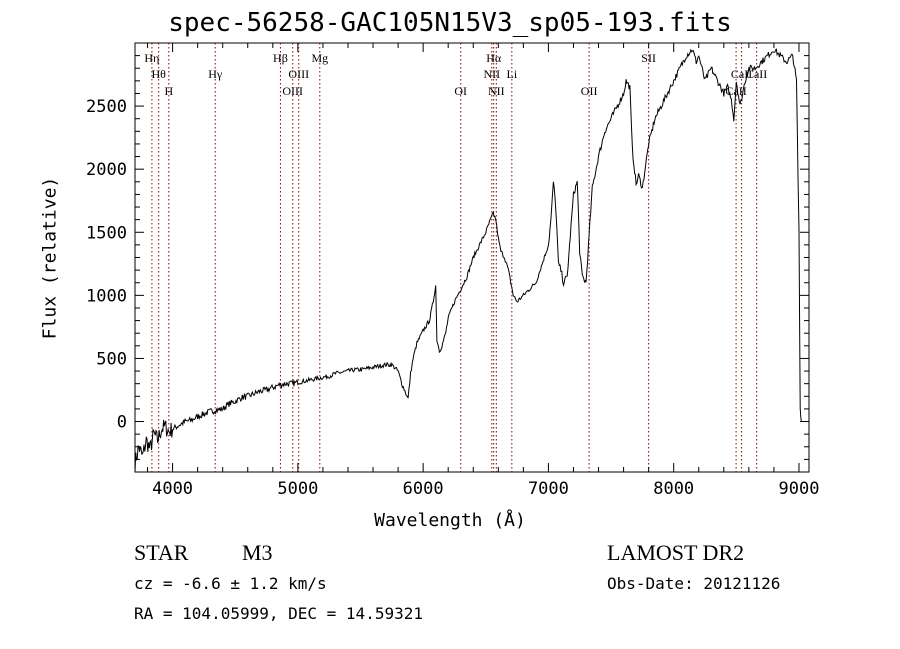  I want to click on x-tick-label: 8000, so click(673, 489).